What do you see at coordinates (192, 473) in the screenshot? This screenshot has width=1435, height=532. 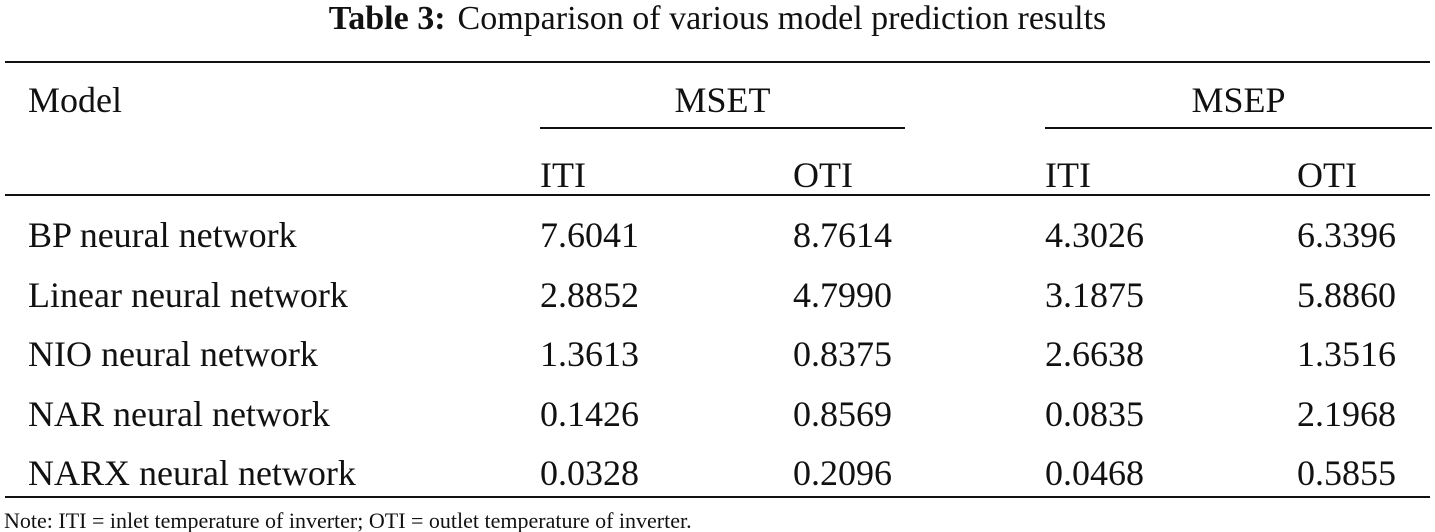 I see `model-name: NARX neural network` at bounding box center [192, 473].